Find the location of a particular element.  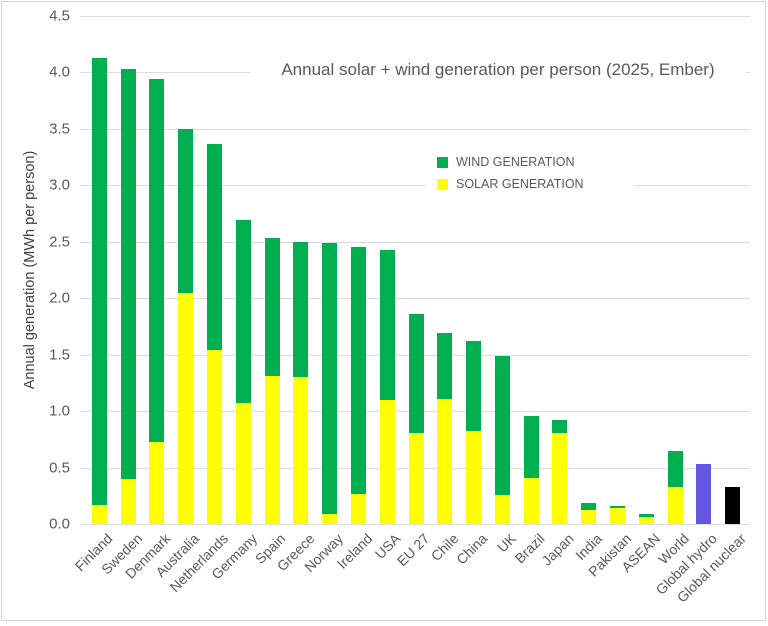

bar-finland-solar is located at coordinates (99, 514).